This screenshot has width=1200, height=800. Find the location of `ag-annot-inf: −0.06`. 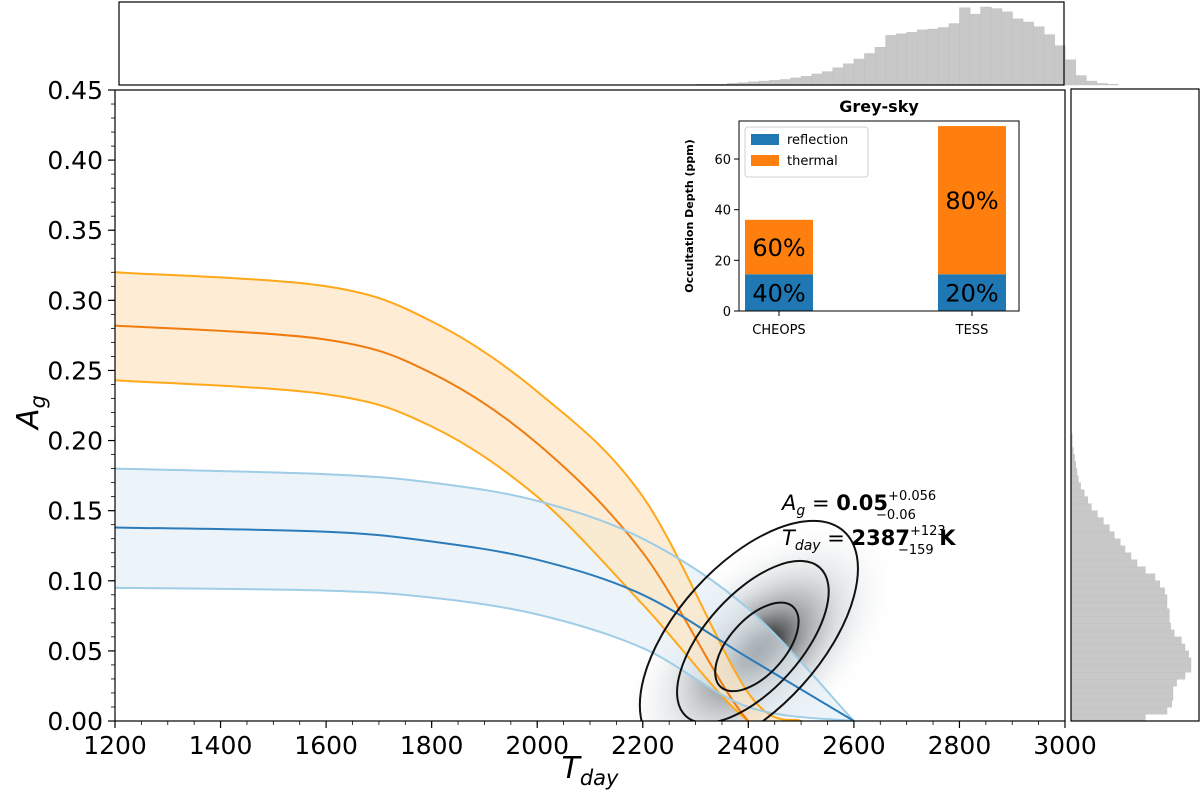

ag-annot-inf: −0.06 is located at coordinates (896, 515).